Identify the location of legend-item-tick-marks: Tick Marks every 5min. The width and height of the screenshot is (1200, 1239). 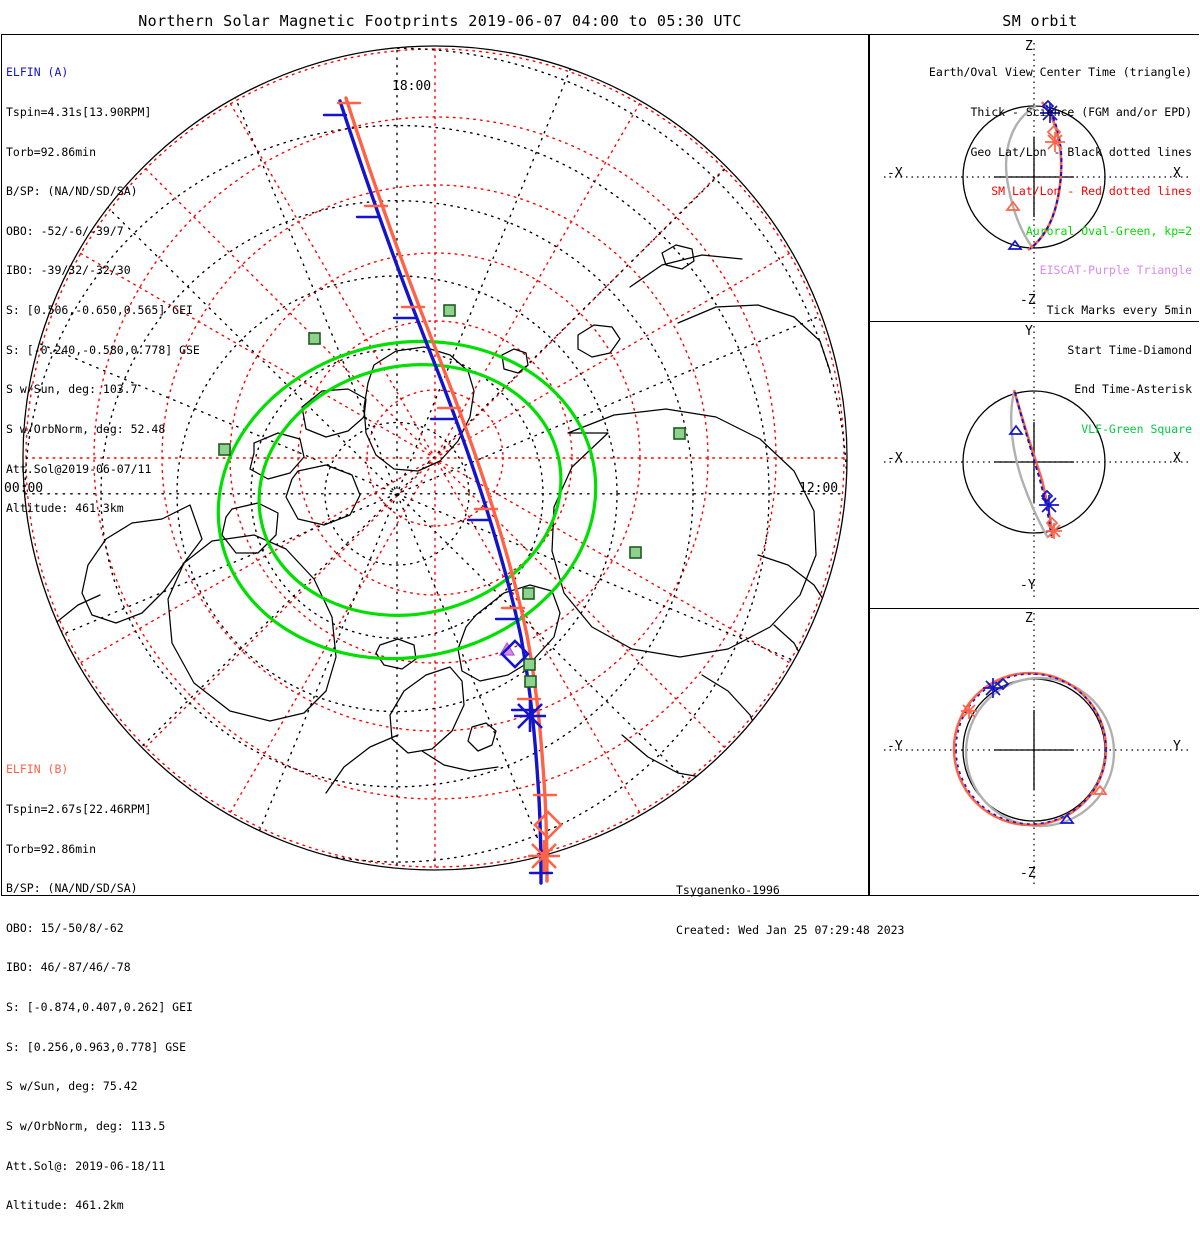
(1119, 310).